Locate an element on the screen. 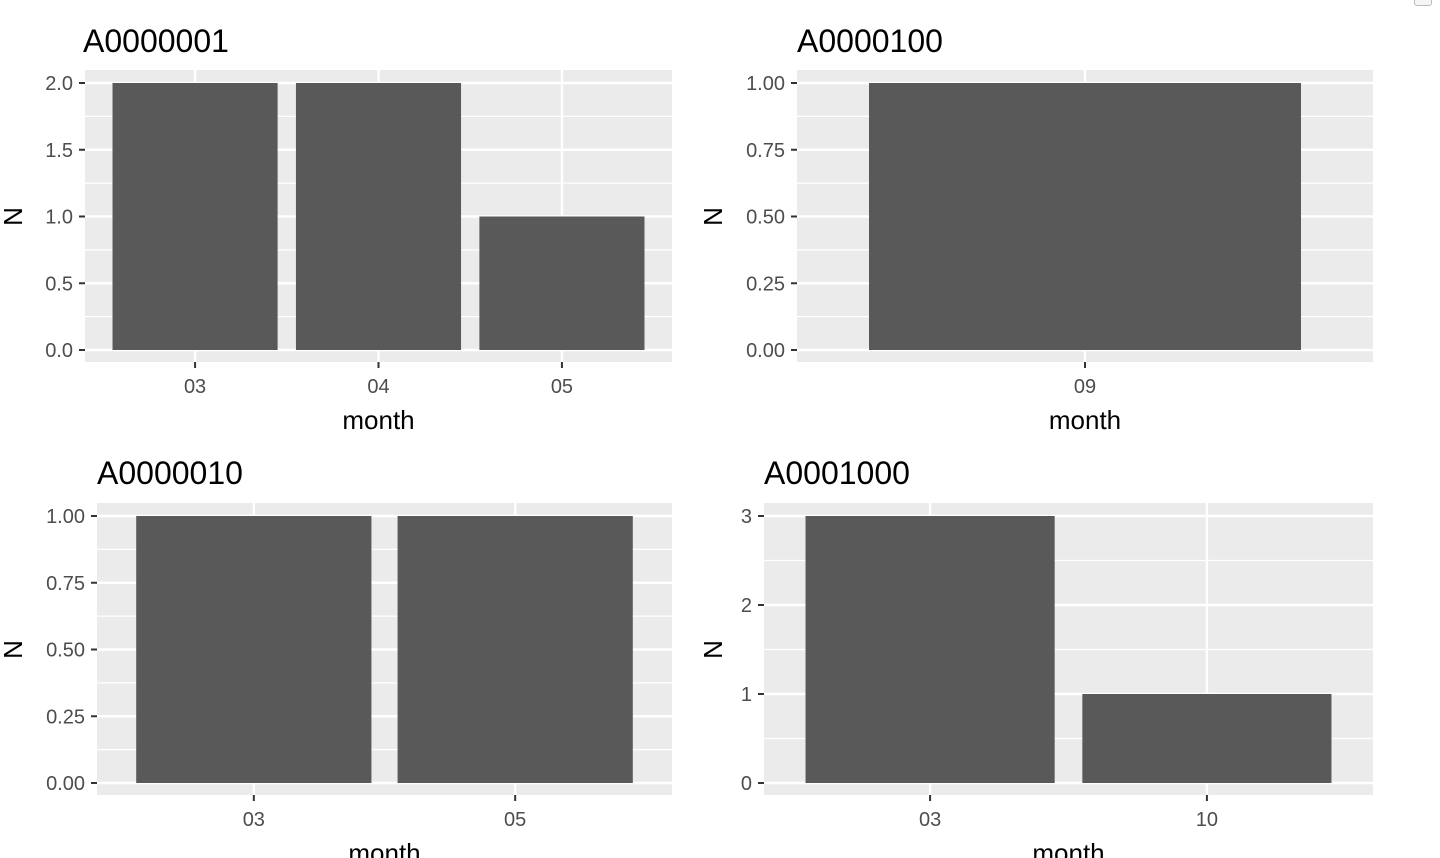 The height and width of the screenshot is (858, 1440). x-tick-label: 10 is located at coordinates (1207, 820).